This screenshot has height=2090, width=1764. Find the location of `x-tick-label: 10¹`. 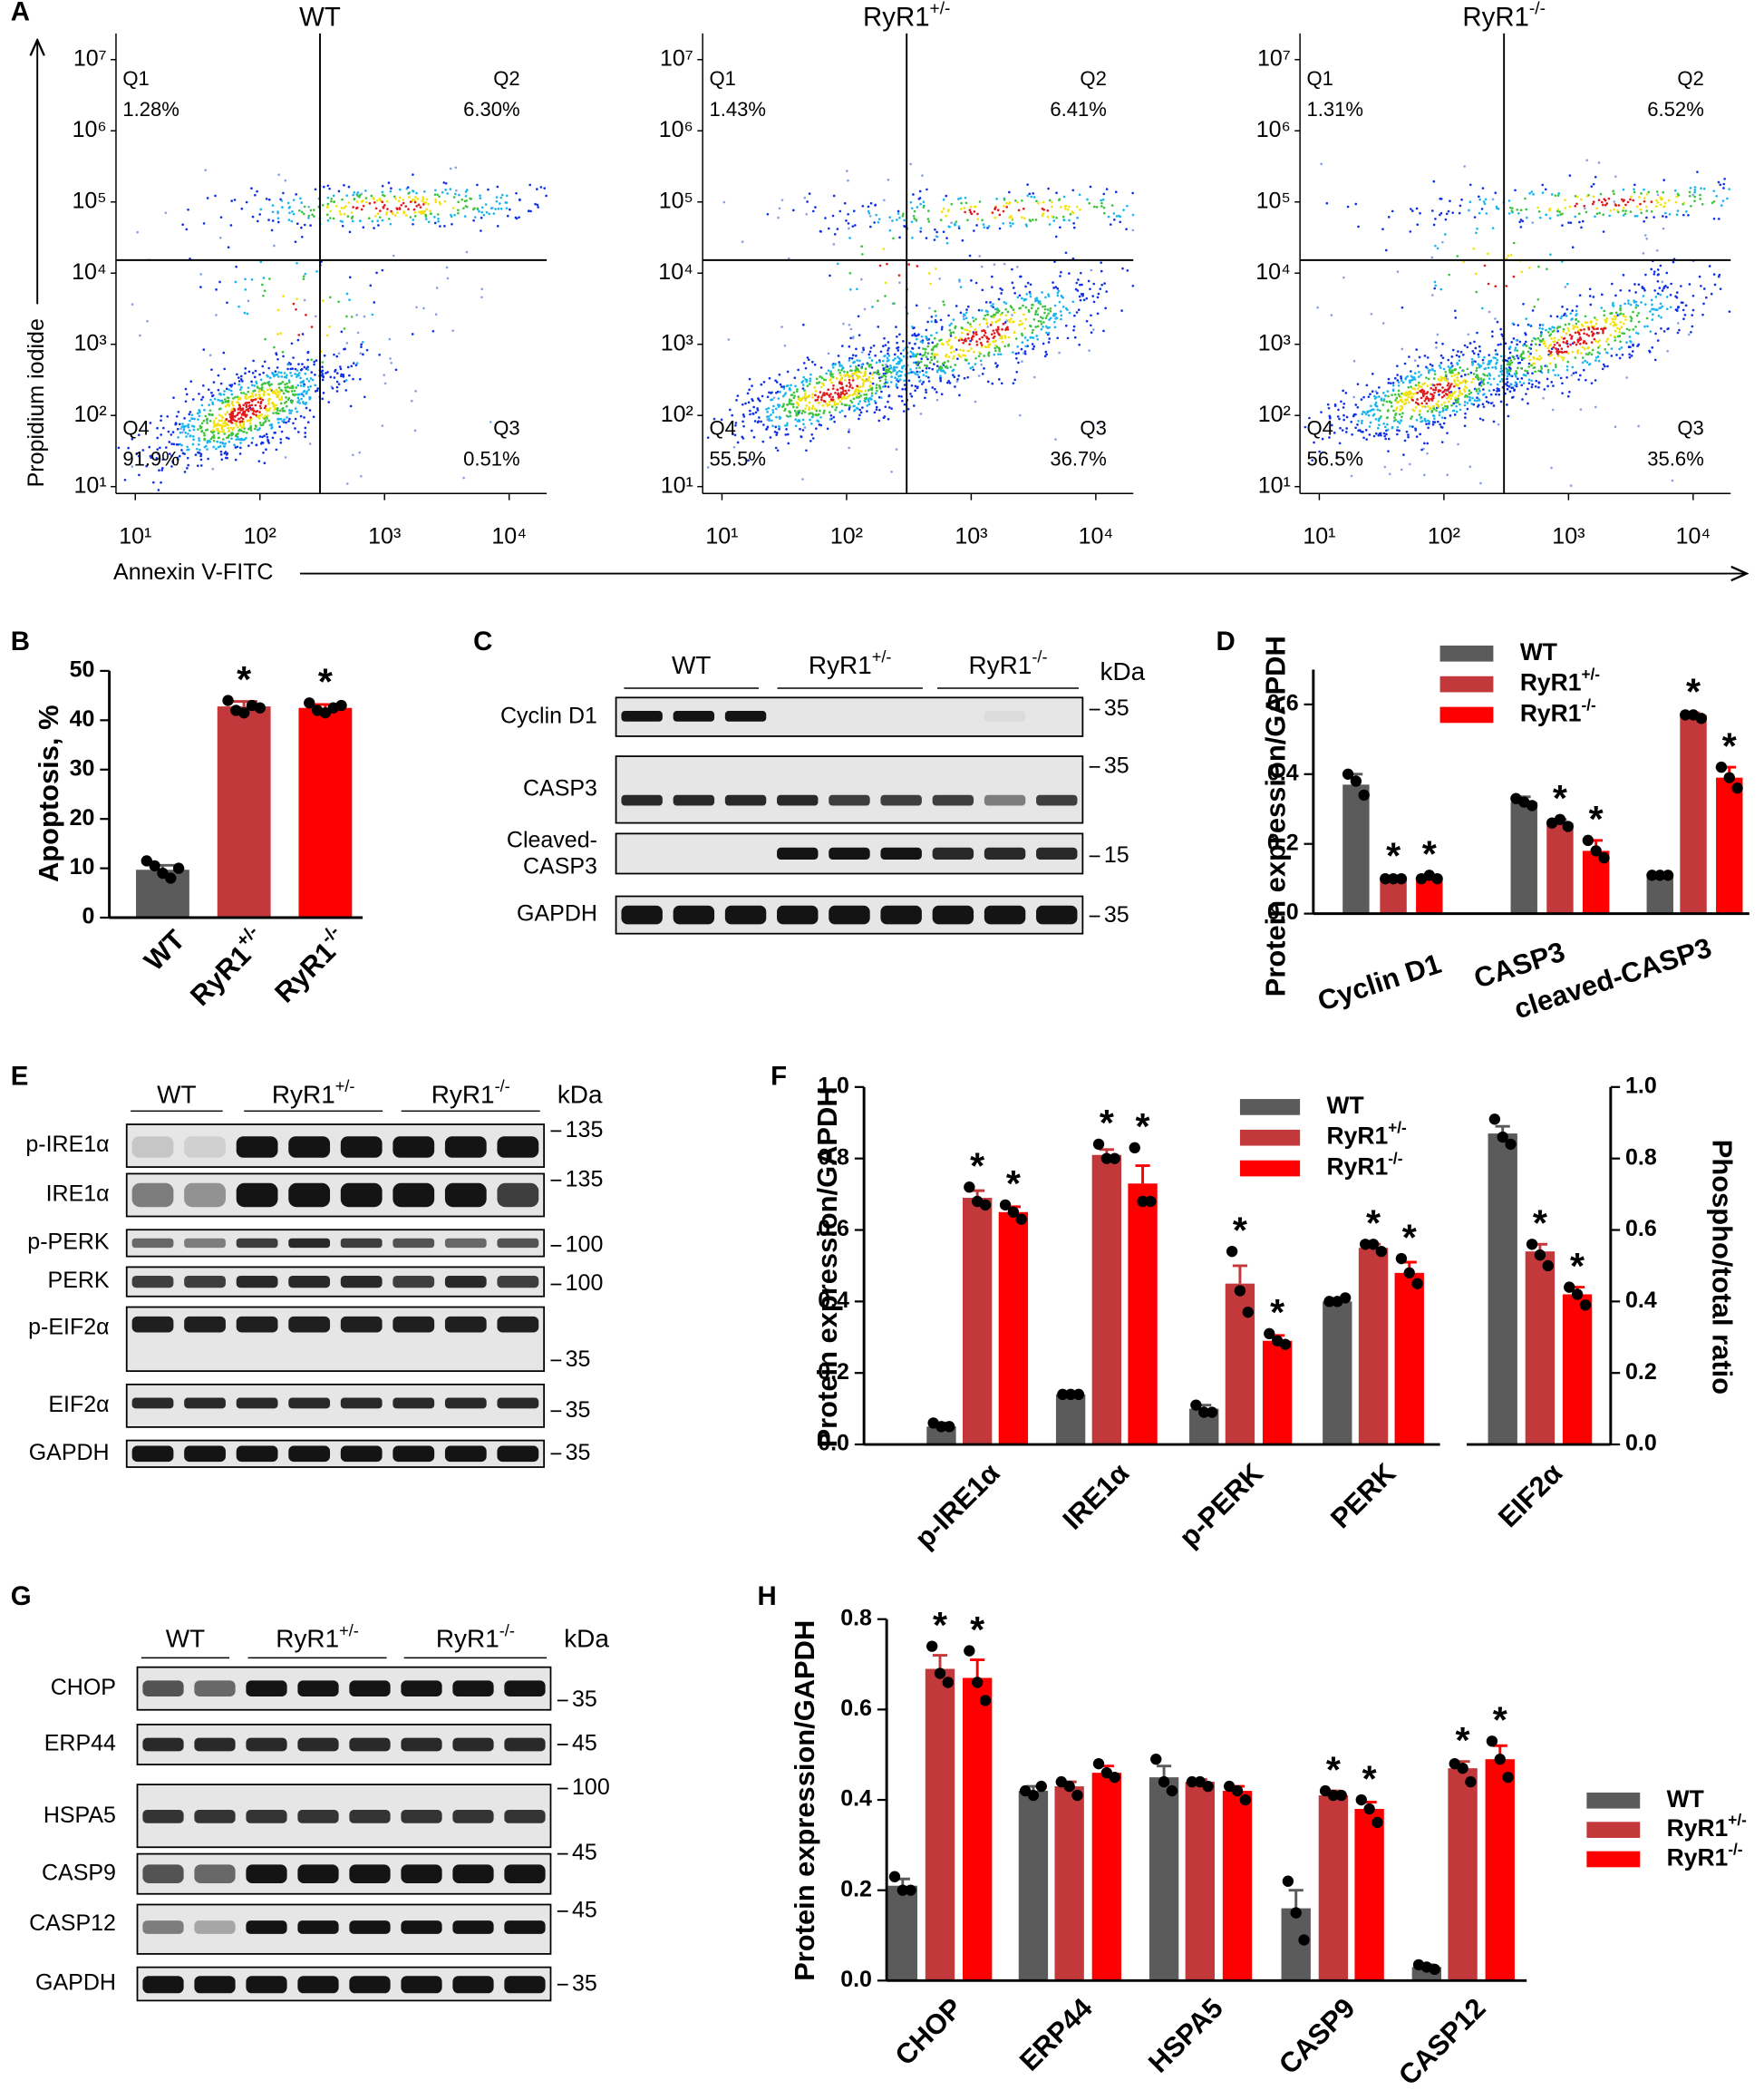

x-tick-label: 10¹ is located at coordinates (1319, 536).